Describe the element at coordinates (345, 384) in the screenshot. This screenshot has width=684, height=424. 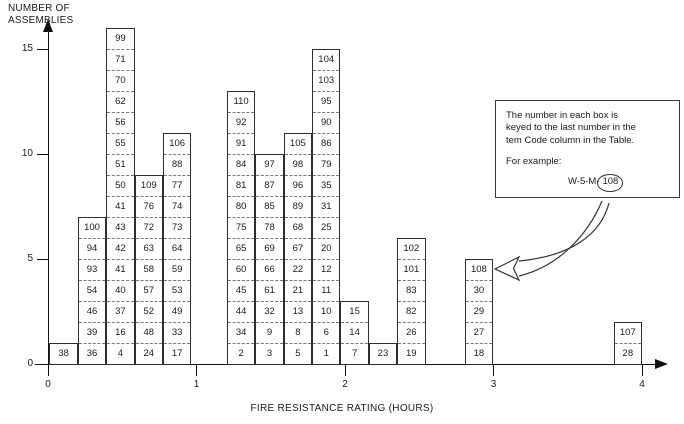
I see `x-tick-label: 2` at that location.